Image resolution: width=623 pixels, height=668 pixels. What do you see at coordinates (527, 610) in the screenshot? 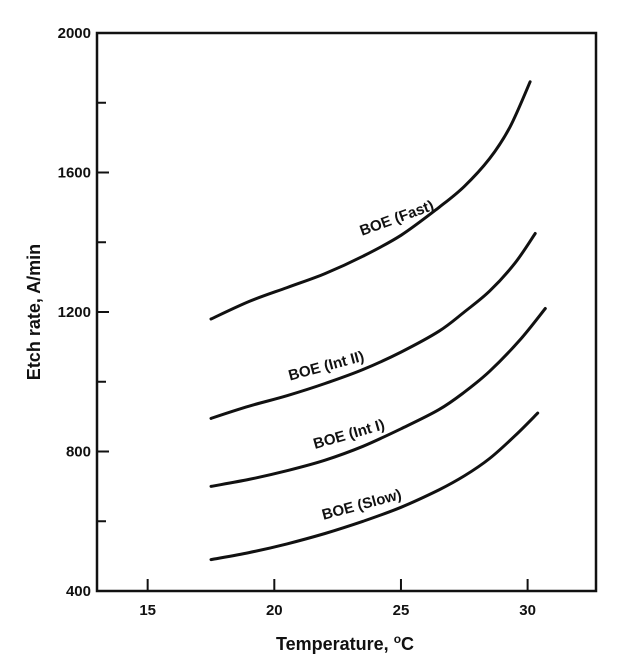
I see `x-tick-label: 30` at bounding box center [527, 610].